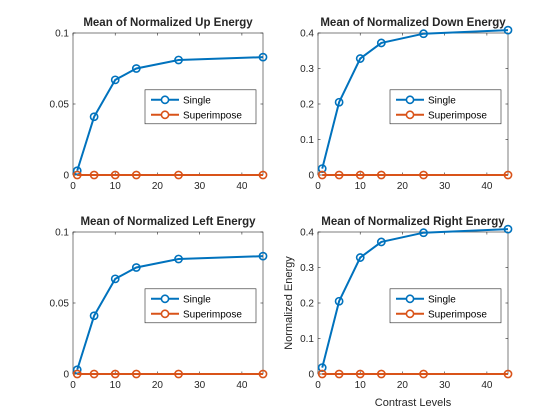 This screenshot has height=420, width=560. Describe the element at coordinates (413, 23) in the screenshot. I see `plot-title: Mean of Normalized Down Energy` at that location.